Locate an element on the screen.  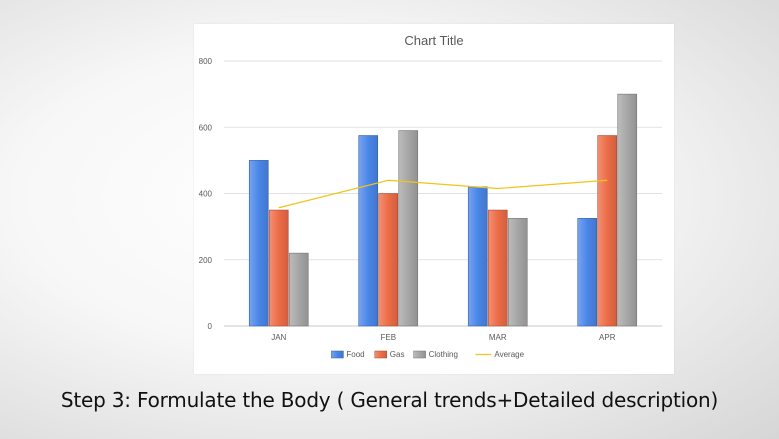
average-line is located at coordinates (443, 194).